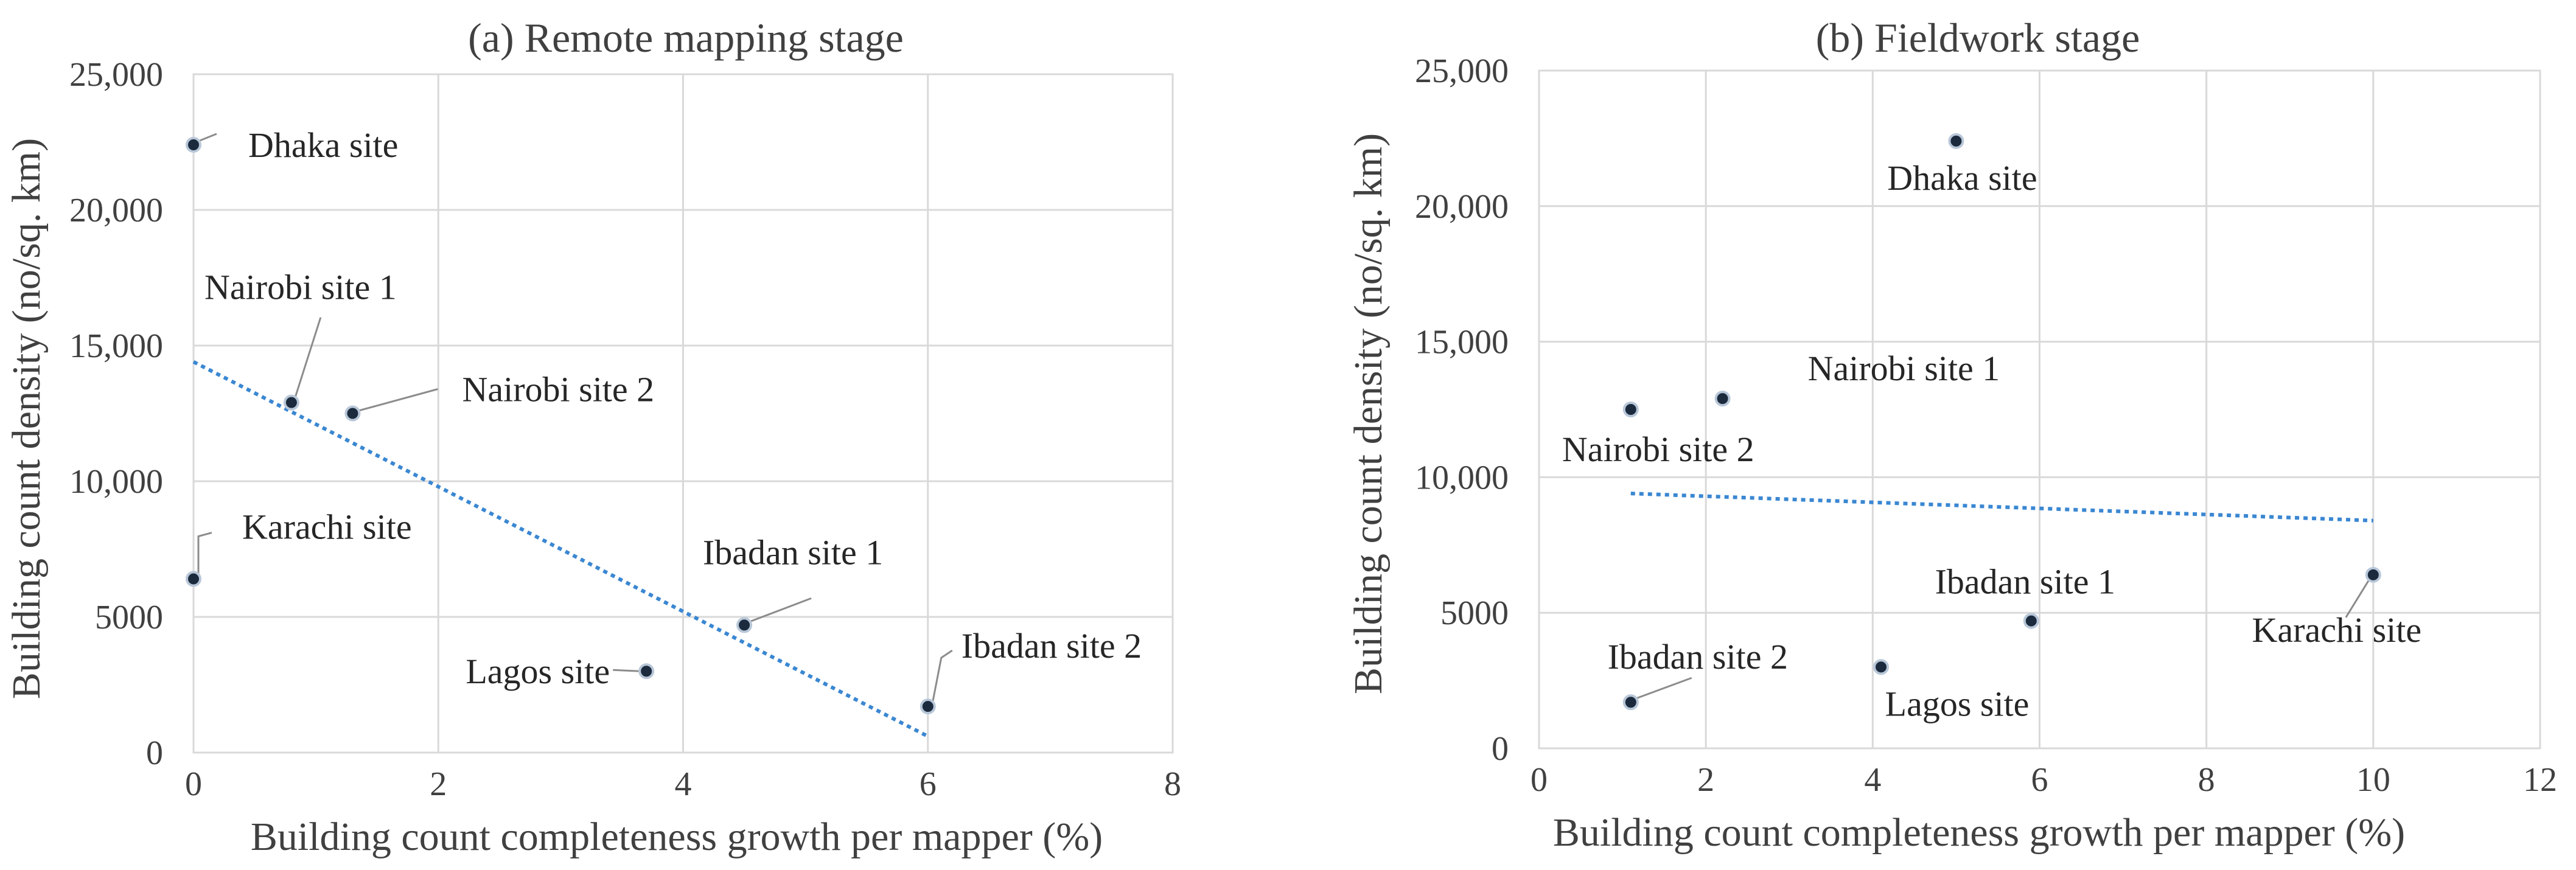 This screenshot has width=2576, height=870. Describe the element at coordinates (2373, 780) in the screenshot. I see `x-tick-label: 10` at that location.